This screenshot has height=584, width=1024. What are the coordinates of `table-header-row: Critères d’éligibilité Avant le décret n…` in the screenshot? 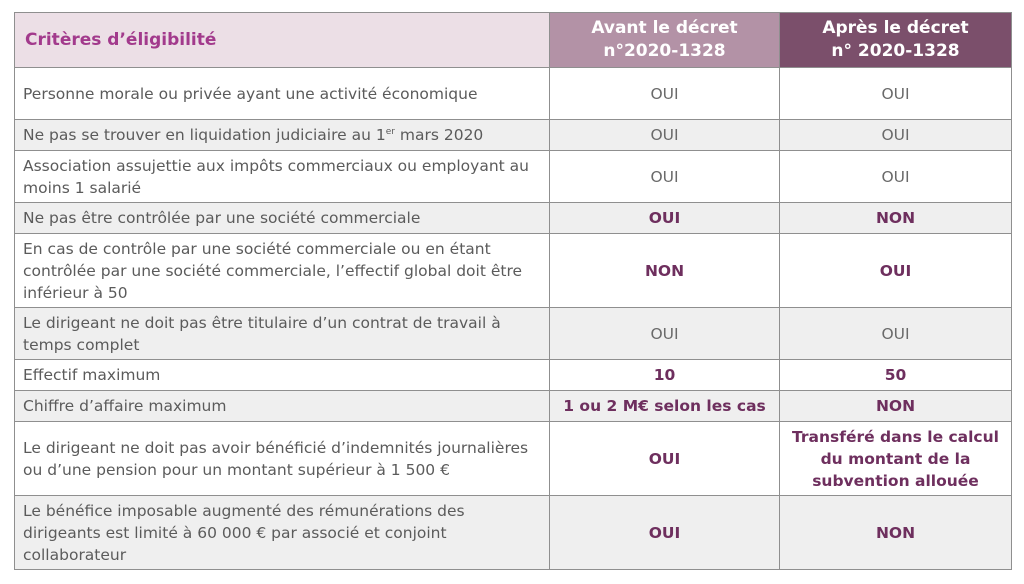 It's located at (513, 40).